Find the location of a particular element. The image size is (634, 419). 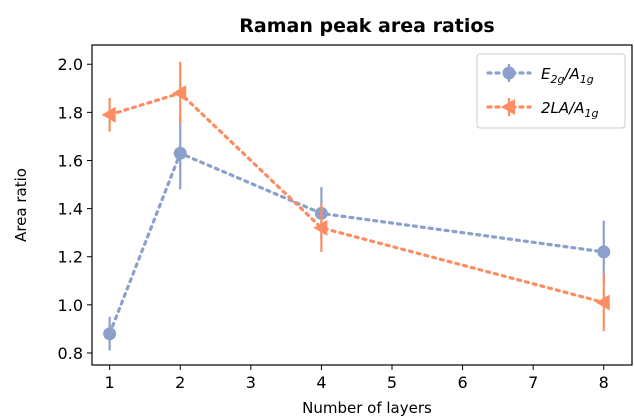

x-tick-label: 4 is located at coordinates (321, 382).